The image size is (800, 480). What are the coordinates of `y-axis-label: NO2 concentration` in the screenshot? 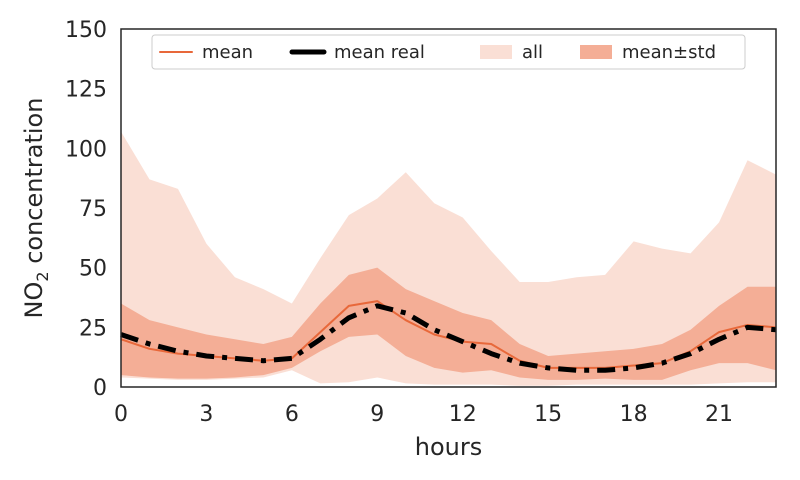 It's located at (36, 208).